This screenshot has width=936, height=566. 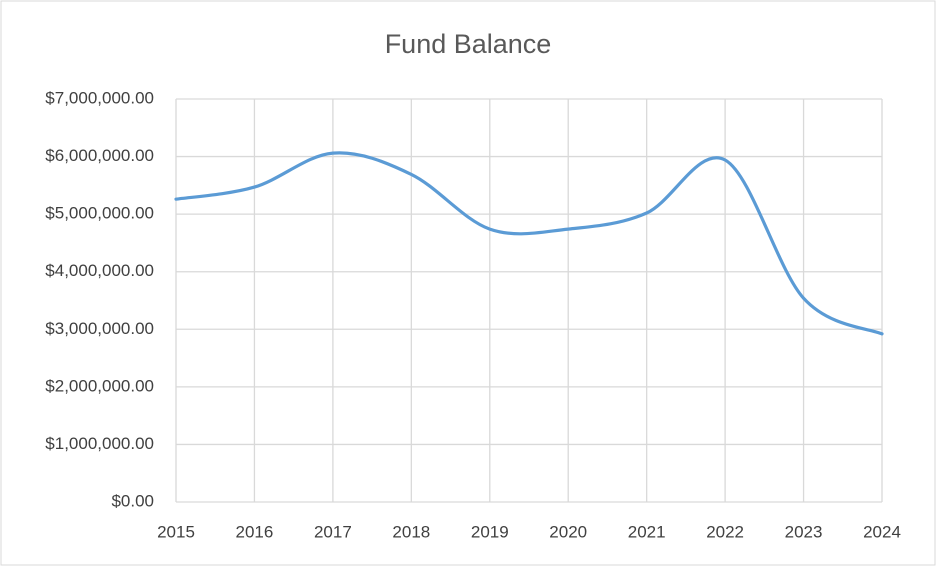 I want to click on x-tick-label: 2021, so click(x=647, y=531).